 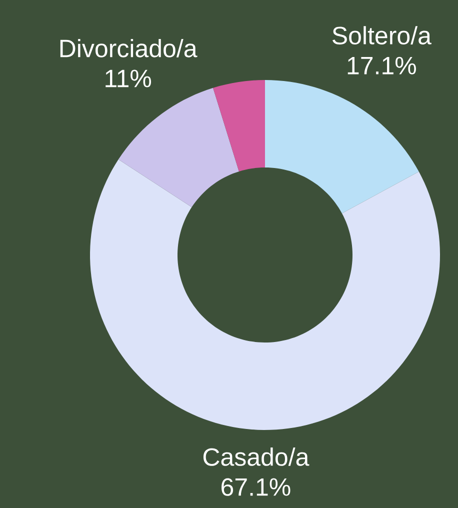 I want to click on data-label: 17.1%, so click(x=382, y=65).